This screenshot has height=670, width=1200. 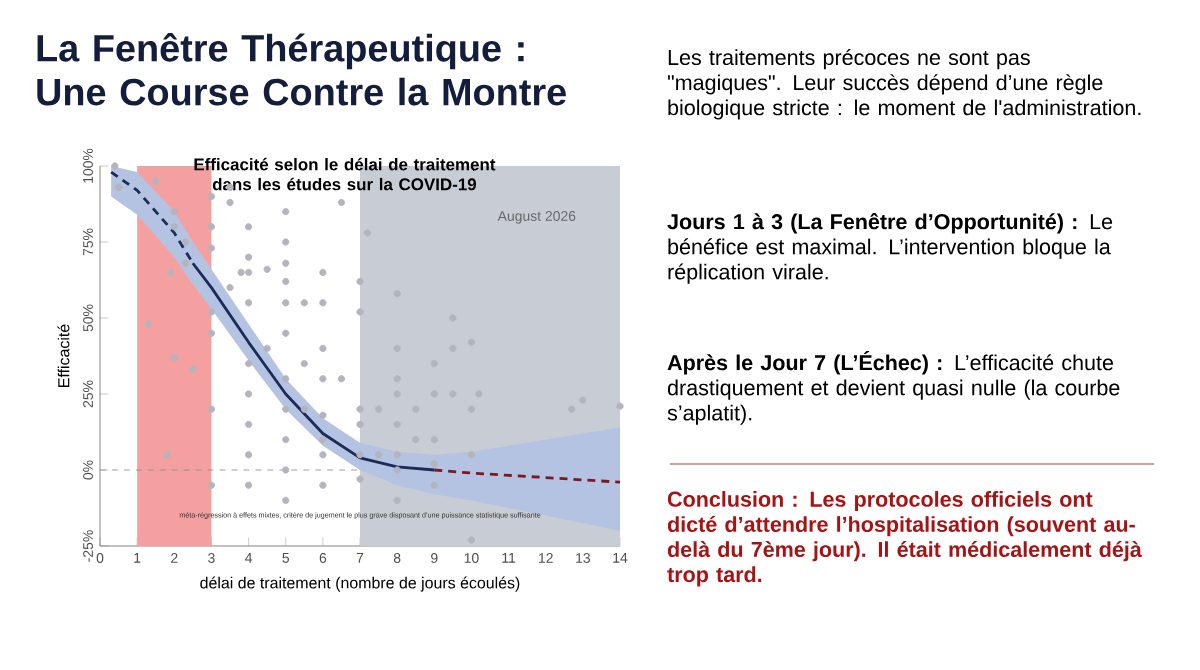 I want to click on text: Conclusion : Les protocoles officiels ont dicté d’attendre l’hospitalisation (souvent au-delà du 7ème jour). Il était médicalement déjà trop tard., so click(x=904, y=539).